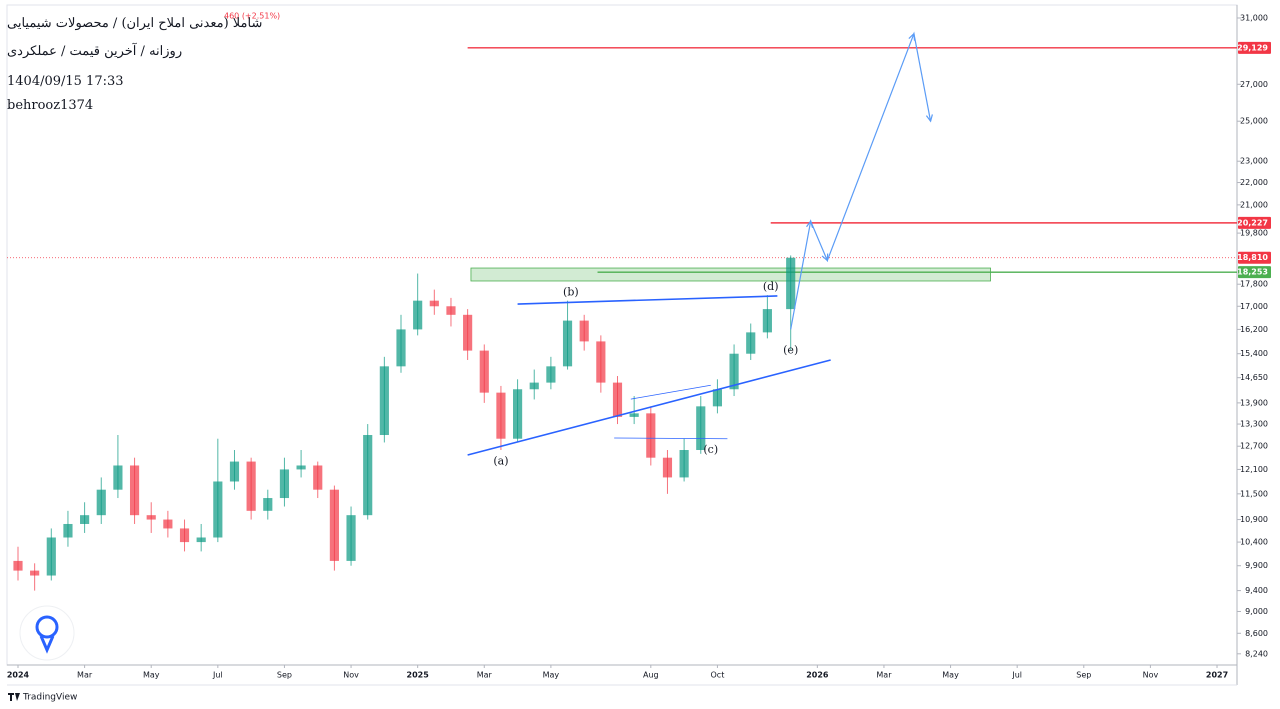  I want to click on price-tag-label: 18,253, so click(1252, 272).